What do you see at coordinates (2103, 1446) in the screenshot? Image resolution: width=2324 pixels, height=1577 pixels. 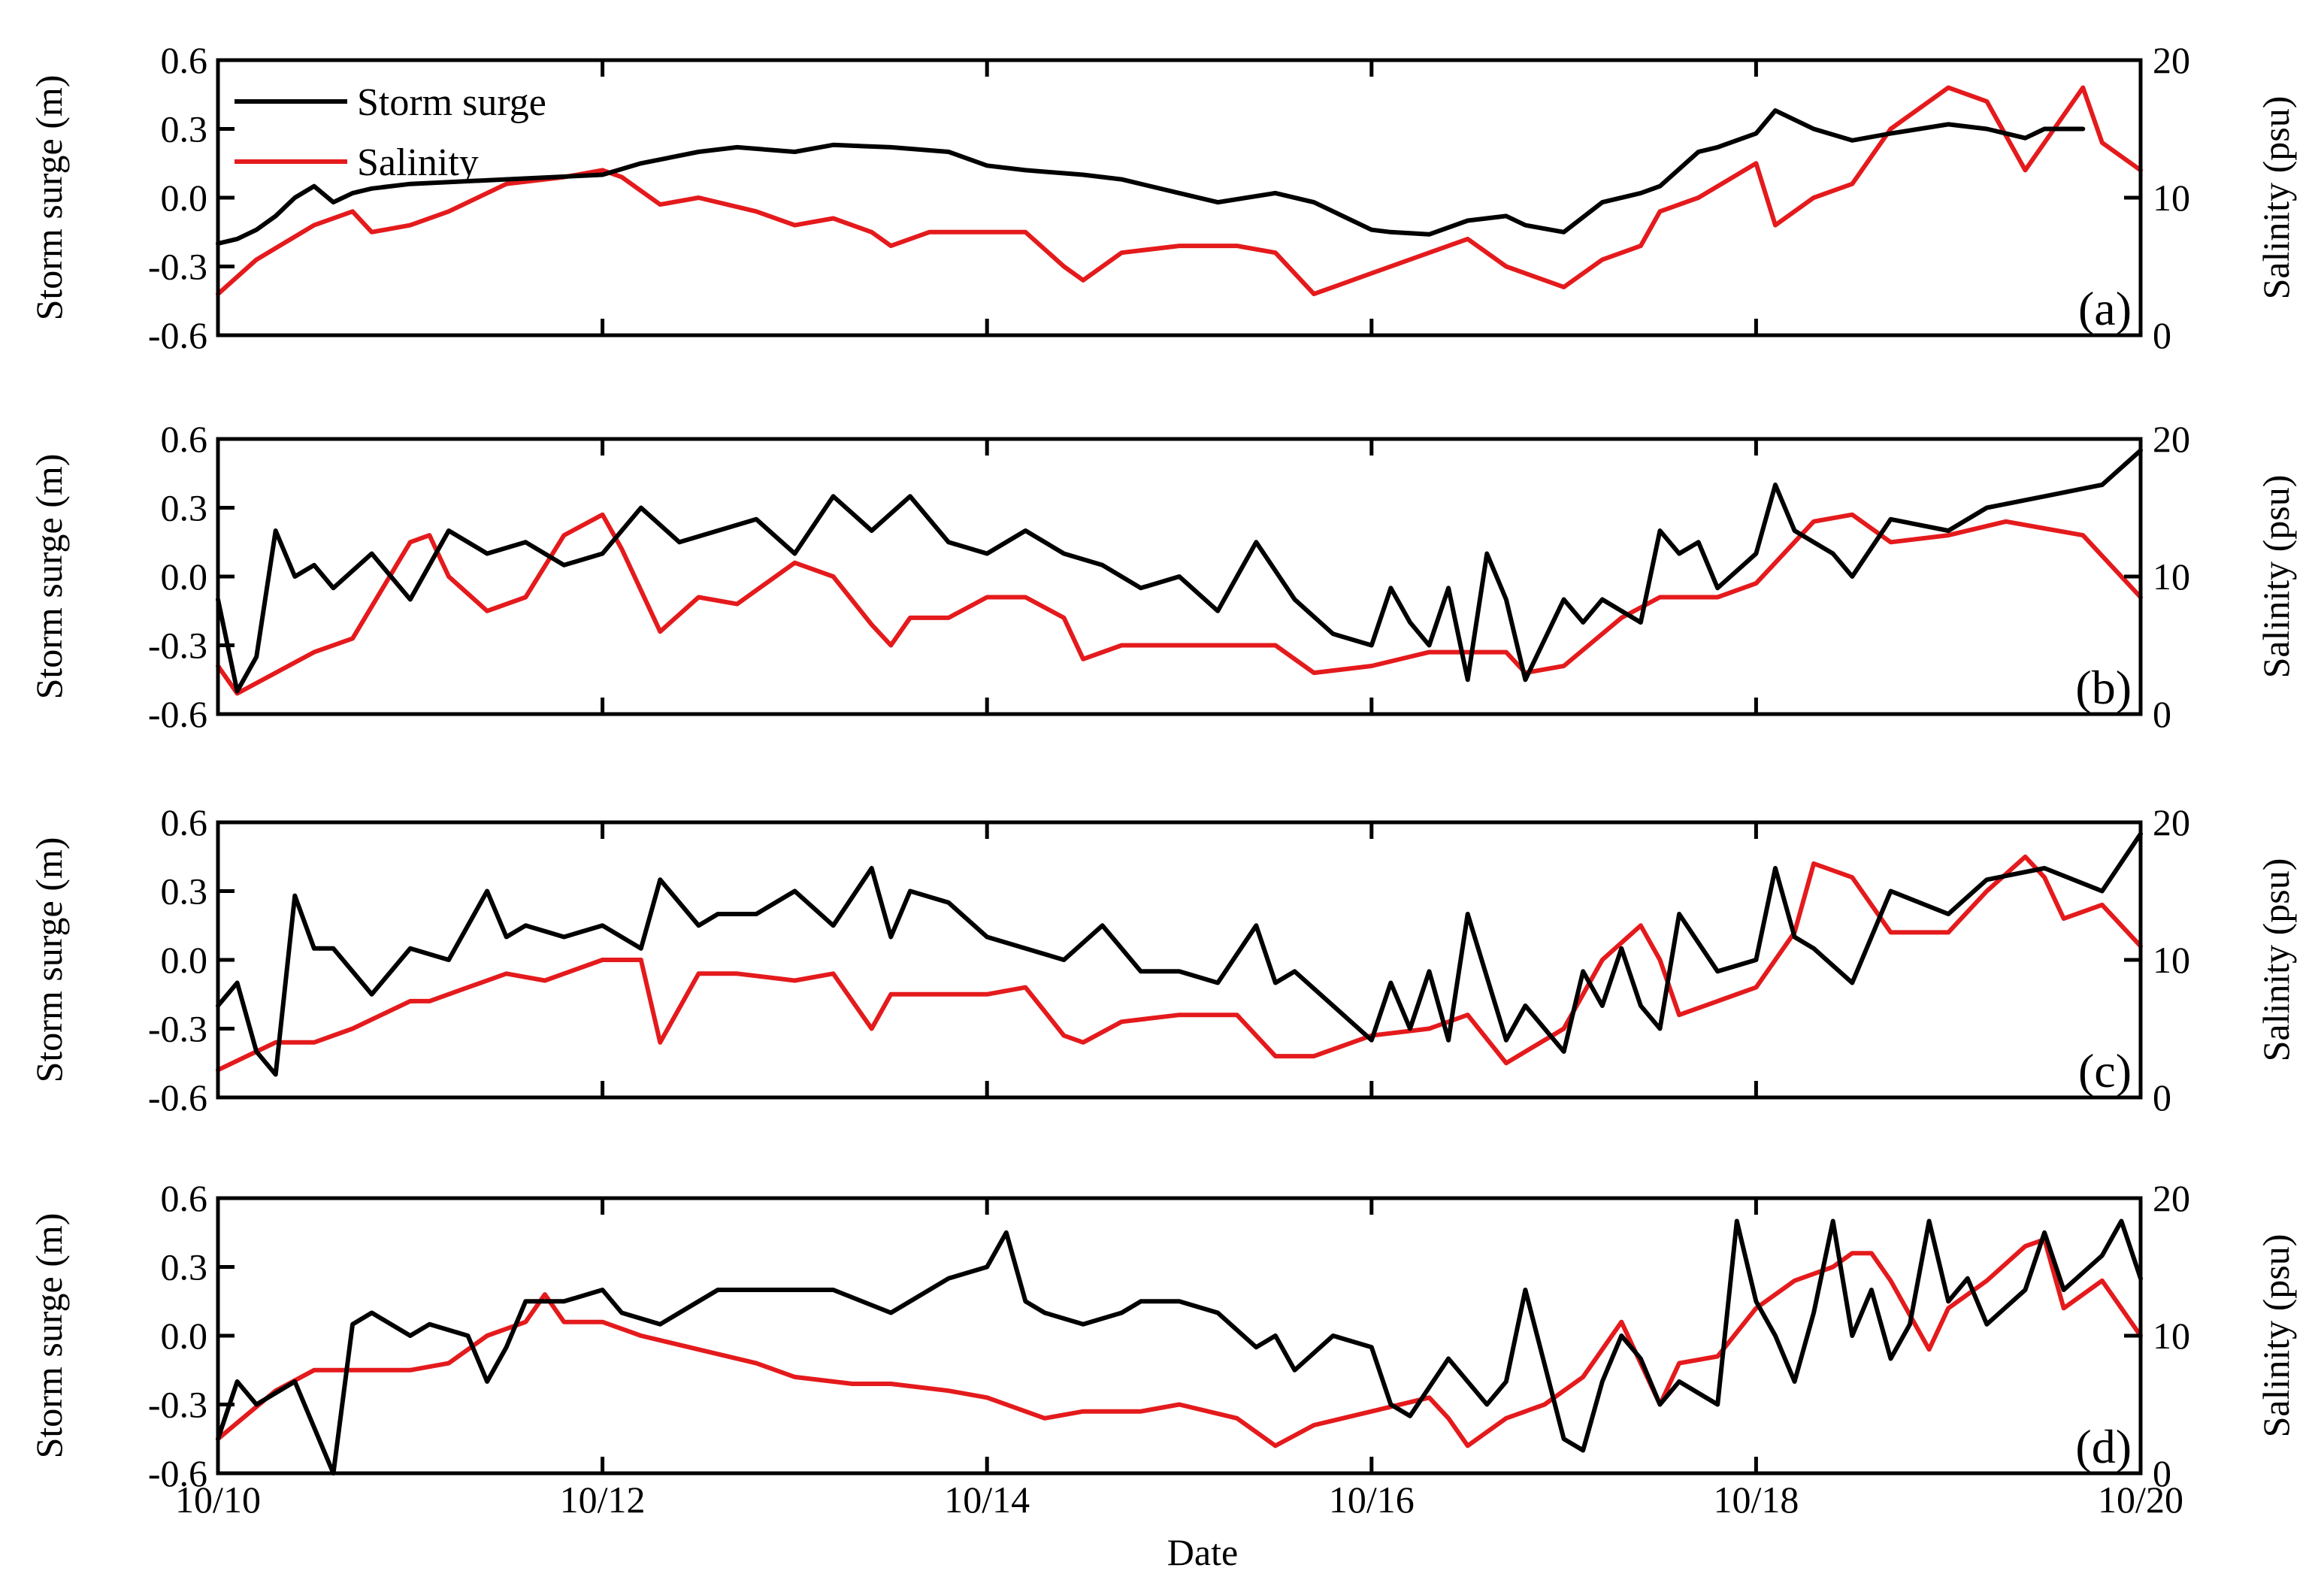 I see `panel-label: (d)` at bounding box center [2103, 1446].